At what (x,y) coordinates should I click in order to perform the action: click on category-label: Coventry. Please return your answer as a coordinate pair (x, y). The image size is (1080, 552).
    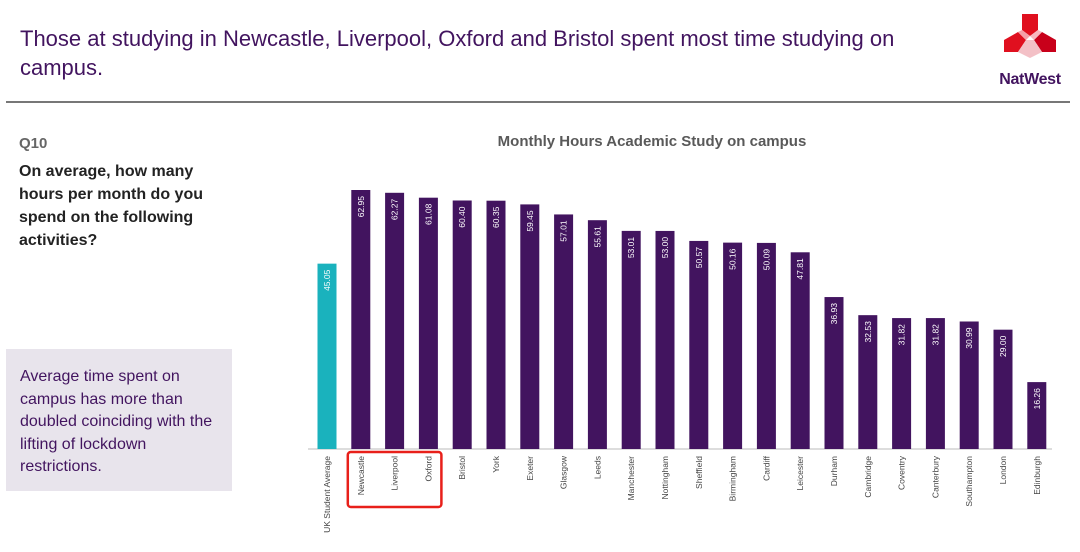
    Looking at the image, I should click on (902, 472).